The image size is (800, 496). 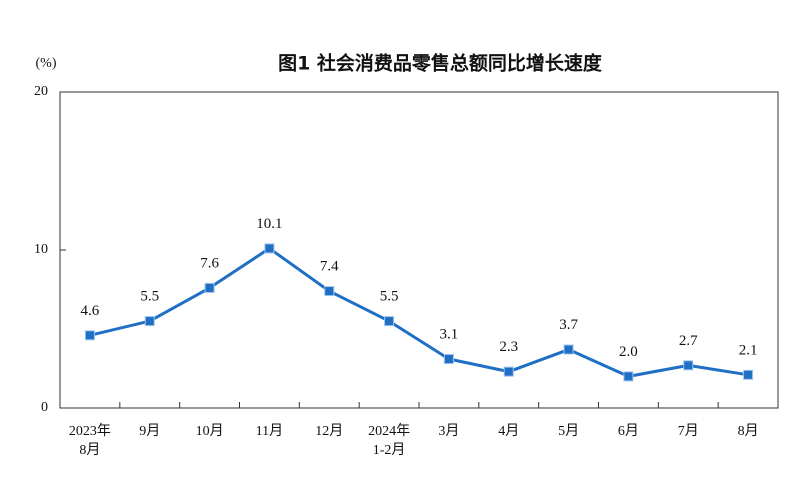 What do you see at coordinates (688, 431) in the screenshot?
I see `x-tick-label: 7月` at bounding box center [688, 431].